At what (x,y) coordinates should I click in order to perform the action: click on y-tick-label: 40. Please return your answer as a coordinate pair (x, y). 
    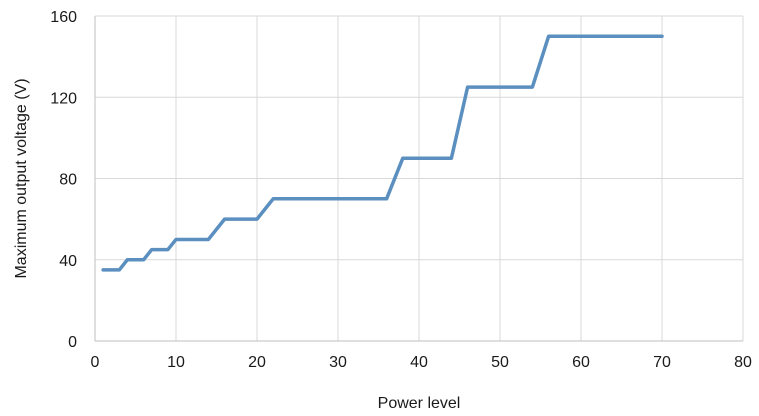
    Looking at the image, I should click on (68, 261).